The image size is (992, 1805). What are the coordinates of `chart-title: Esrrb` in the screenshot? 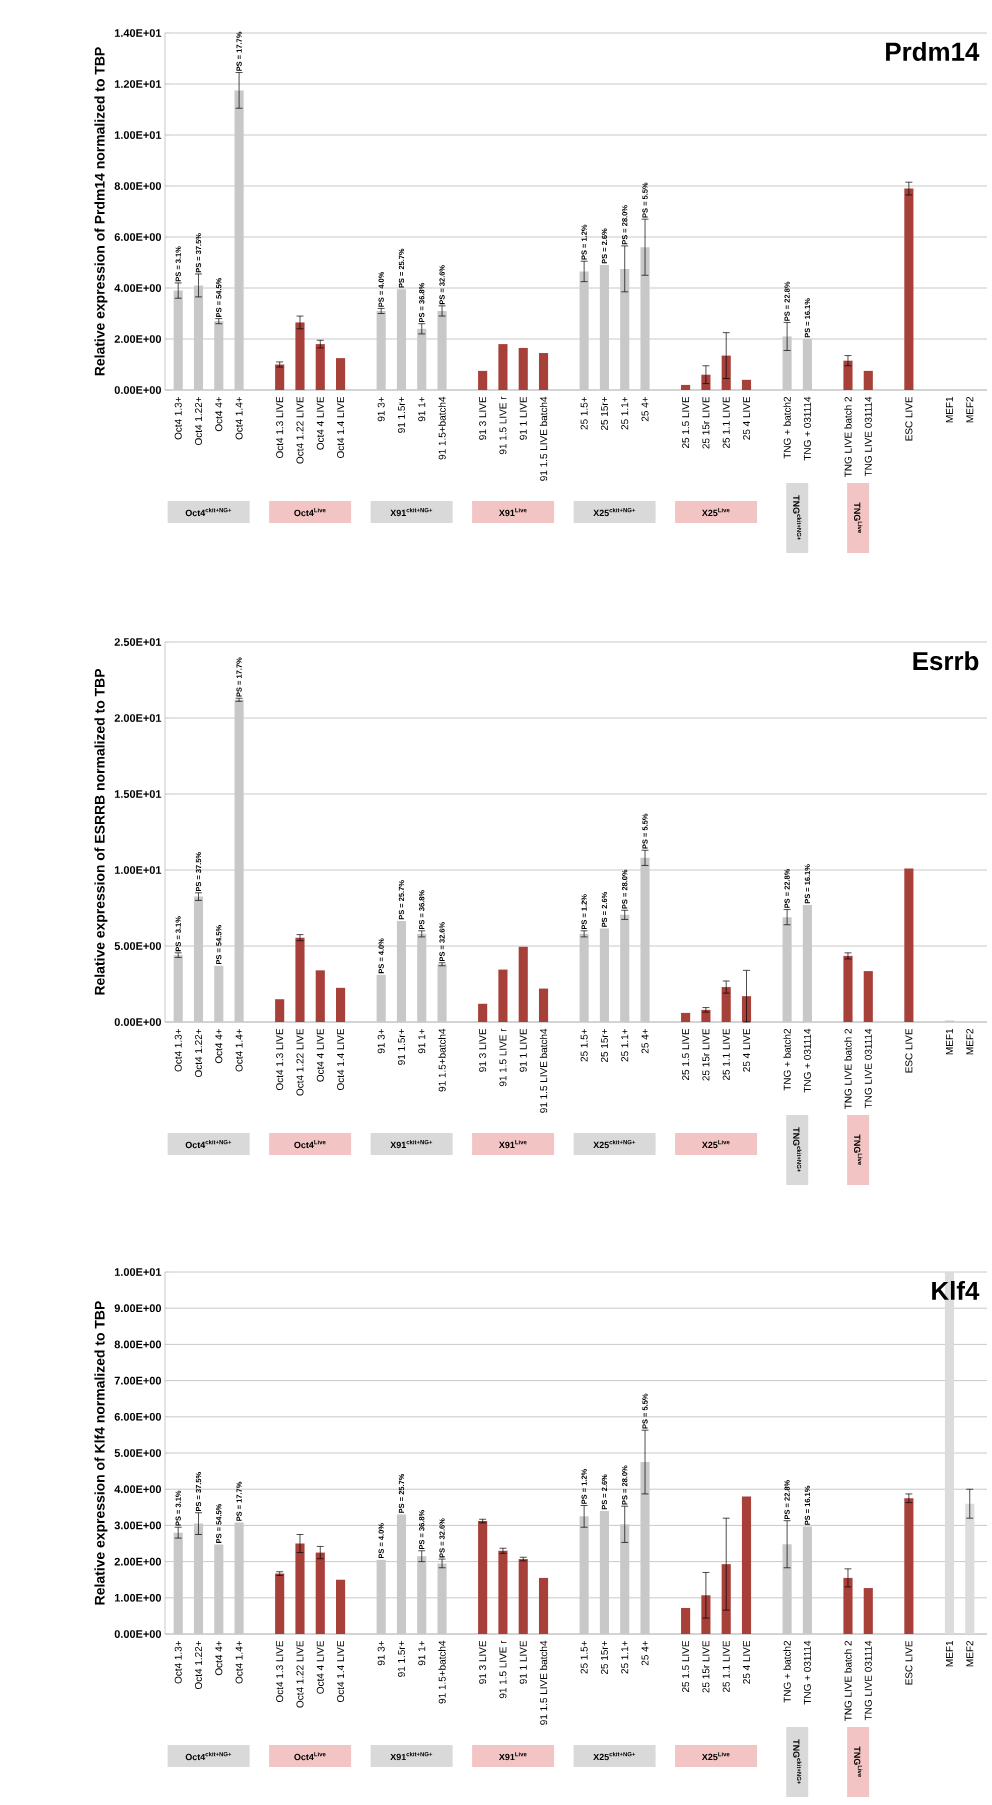 It's located at (946, 661).